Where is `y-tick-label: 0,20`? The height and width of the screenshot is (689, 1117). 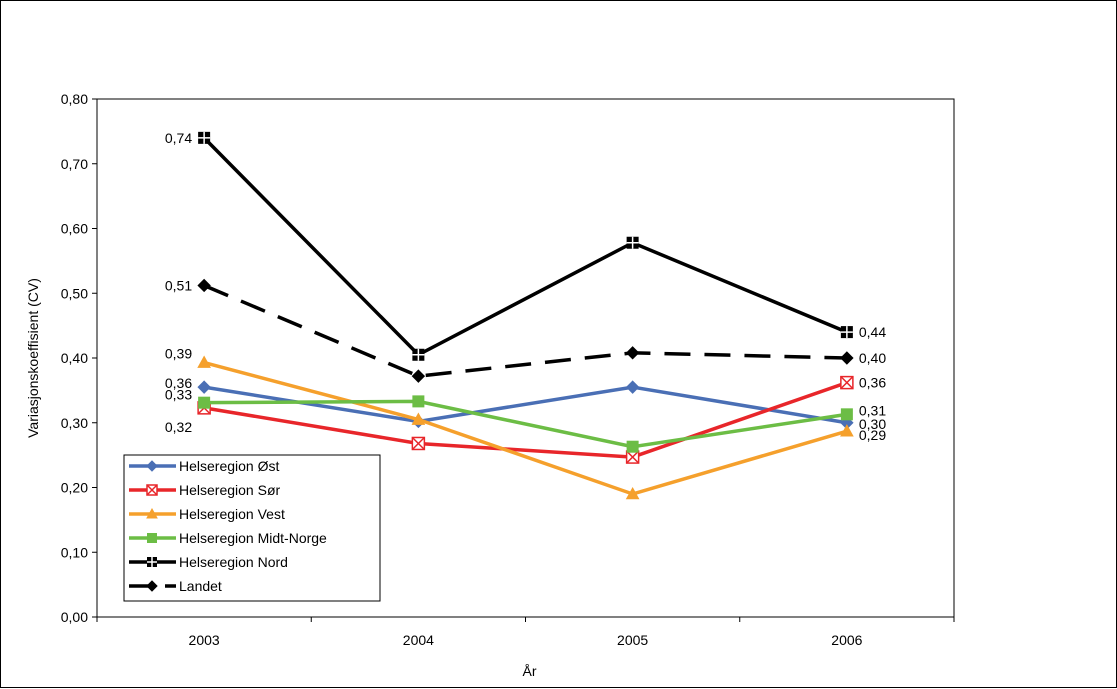
y-tick-label: 0,20 is located at coordinates (74, 488).